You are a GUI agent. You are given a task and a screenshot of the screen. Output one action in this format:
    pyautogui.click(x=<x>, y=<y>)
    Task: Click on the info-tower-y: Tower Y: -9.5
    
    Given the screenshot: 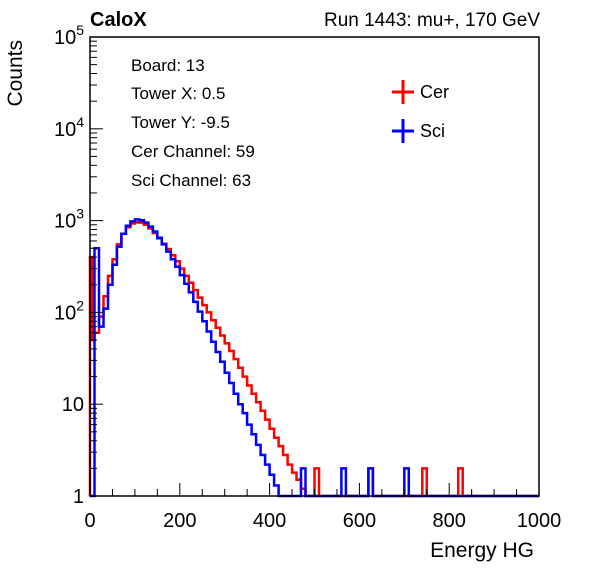 What is the action you would take?
    pyautogui.click(x=180, y=122)
    